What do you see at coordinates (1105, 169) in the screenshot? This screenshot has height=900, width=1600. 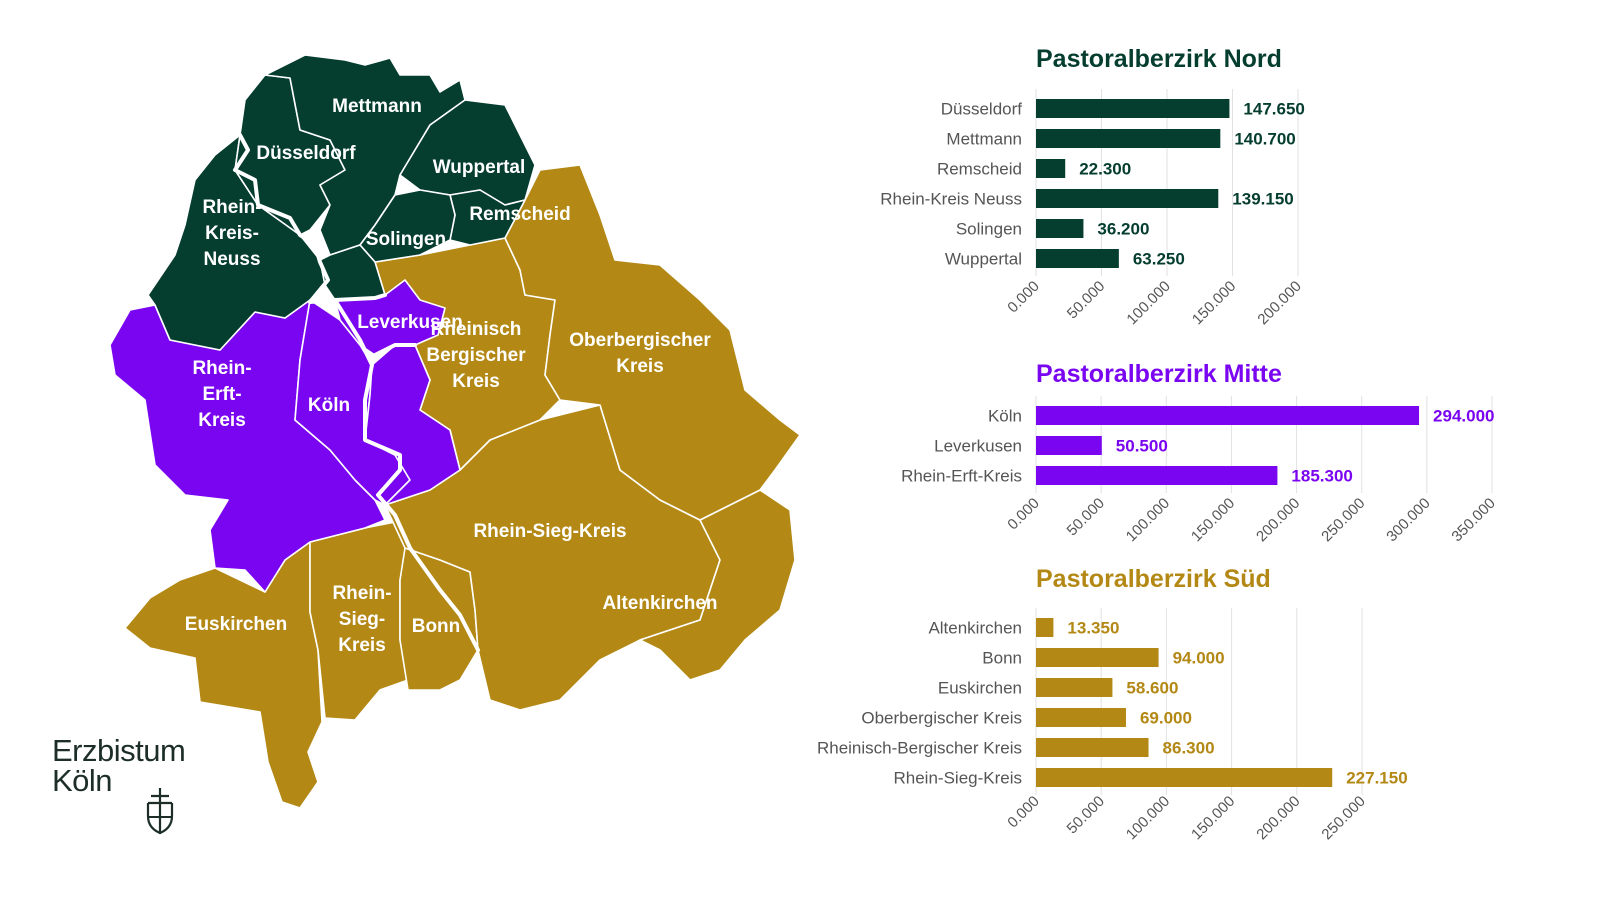 I see `value-label: 22.300` at bounding box center [1105, 169].